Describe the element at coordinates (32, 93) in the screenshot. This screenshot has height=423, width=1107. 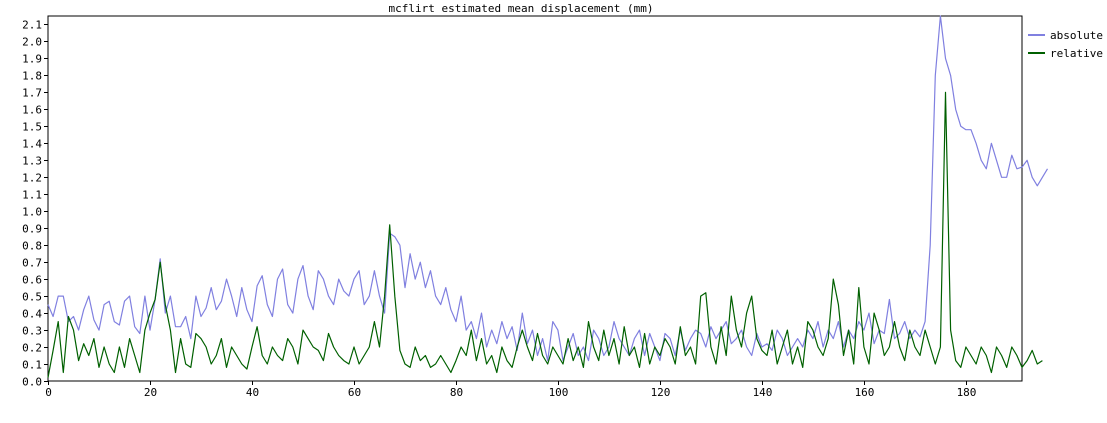
I see `y-tick-label: 1.7` at that location.